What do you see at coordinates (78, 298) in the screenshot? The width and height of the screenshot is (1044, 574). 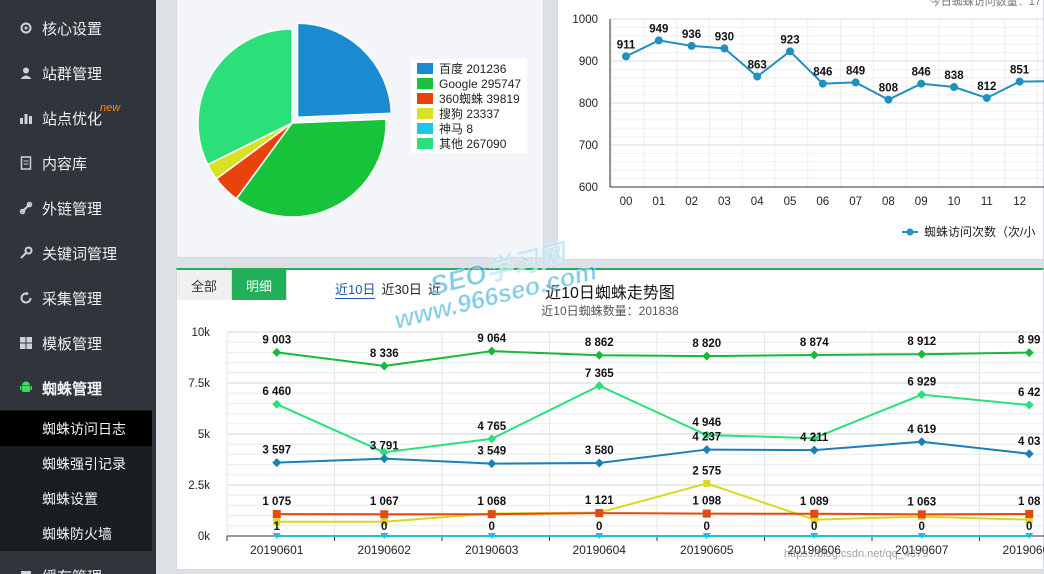 I see `sidebar-item-6: 采集管理` at bounding box center [78, 298].